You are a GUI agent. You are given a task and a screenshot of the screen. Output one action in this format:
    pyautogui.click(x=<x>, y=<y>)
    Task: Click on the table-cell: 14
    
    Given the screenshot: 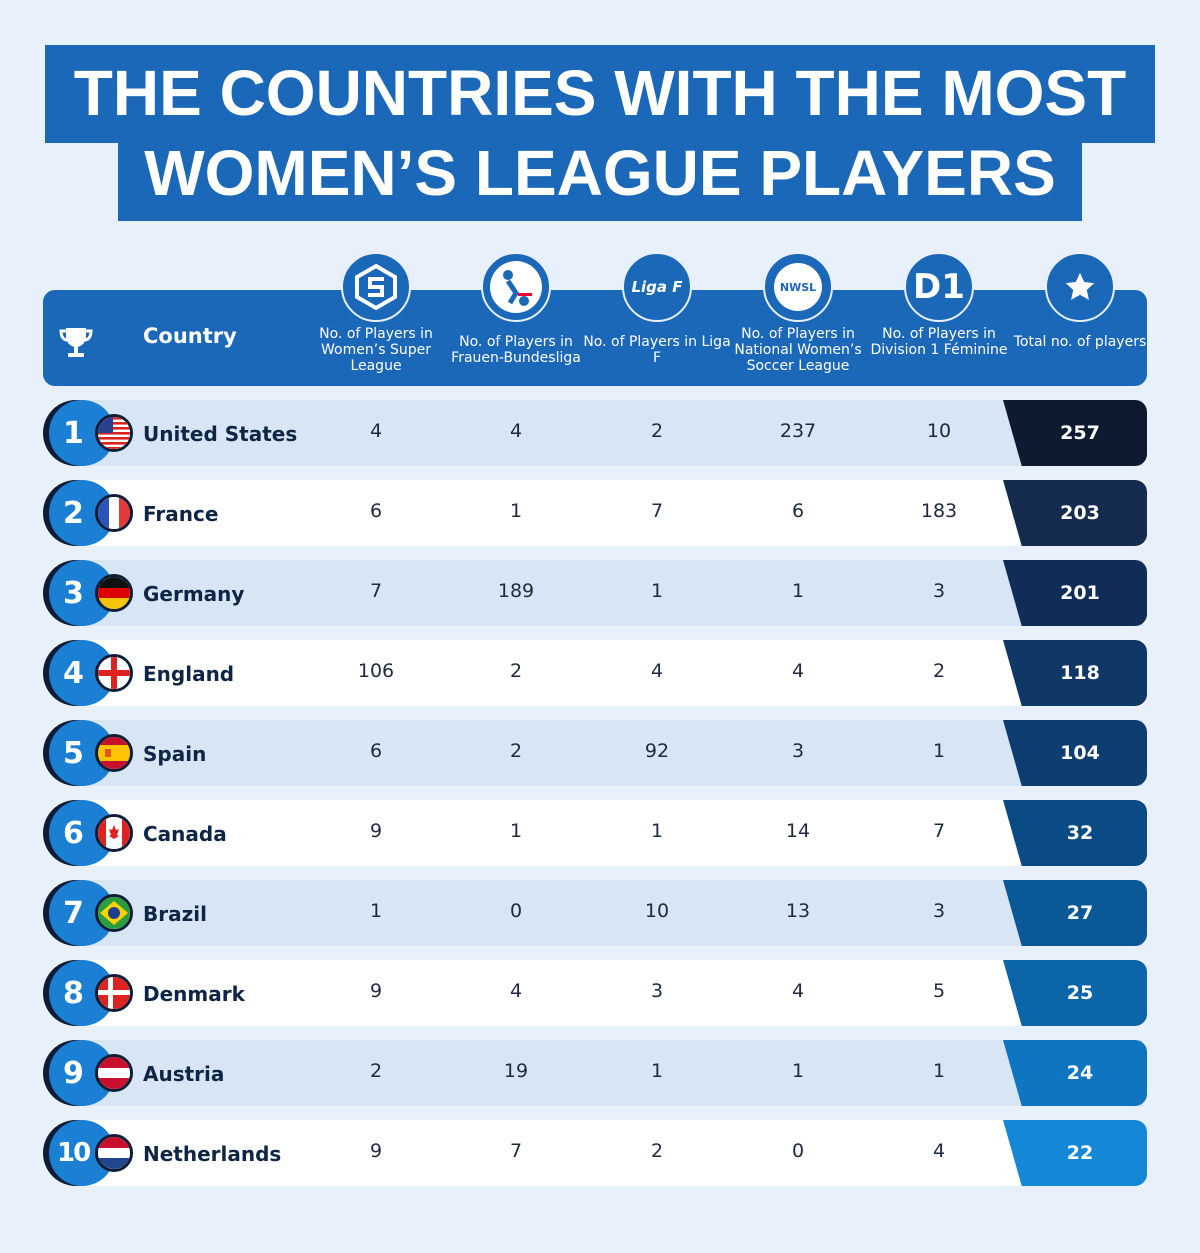 What is the action you would take?
    pyautogui.click(x=798, y=831)
    